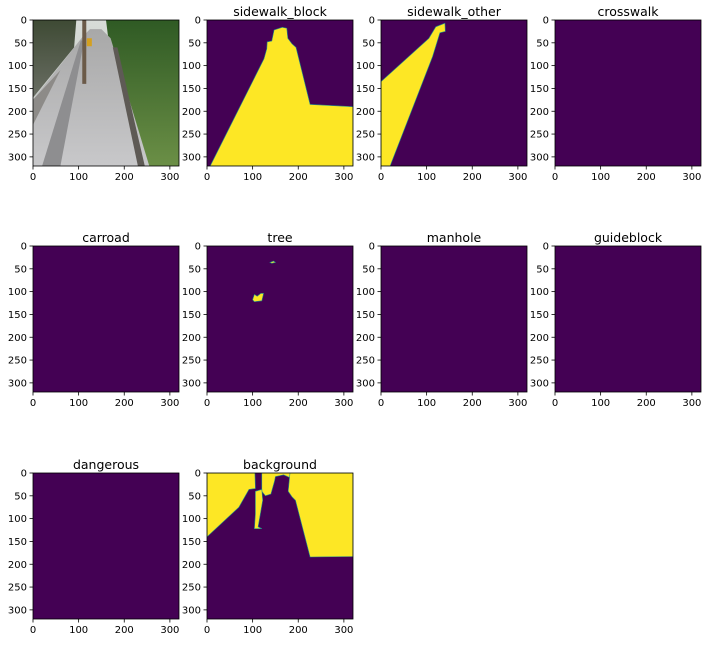  Describe the element at coordinates (106, 464) in the screenshot. I see `panel-title: dangerous` at that location.